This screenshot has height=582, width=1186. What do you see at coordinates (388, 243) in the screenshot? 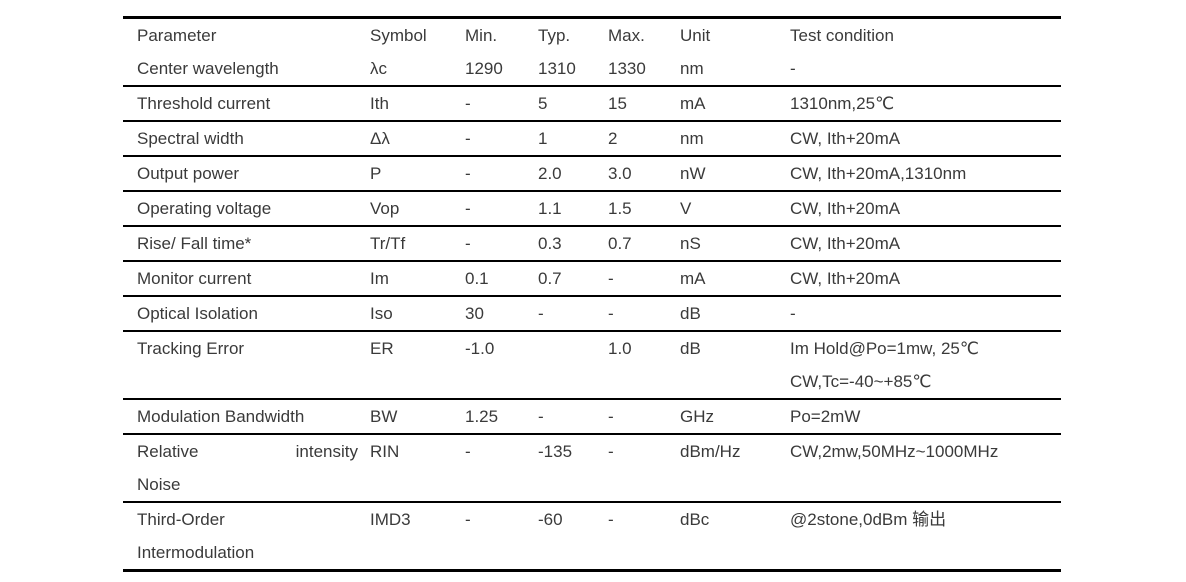
I see `cell-symbol: Tr/Tf` at bounding box center [388, 243].